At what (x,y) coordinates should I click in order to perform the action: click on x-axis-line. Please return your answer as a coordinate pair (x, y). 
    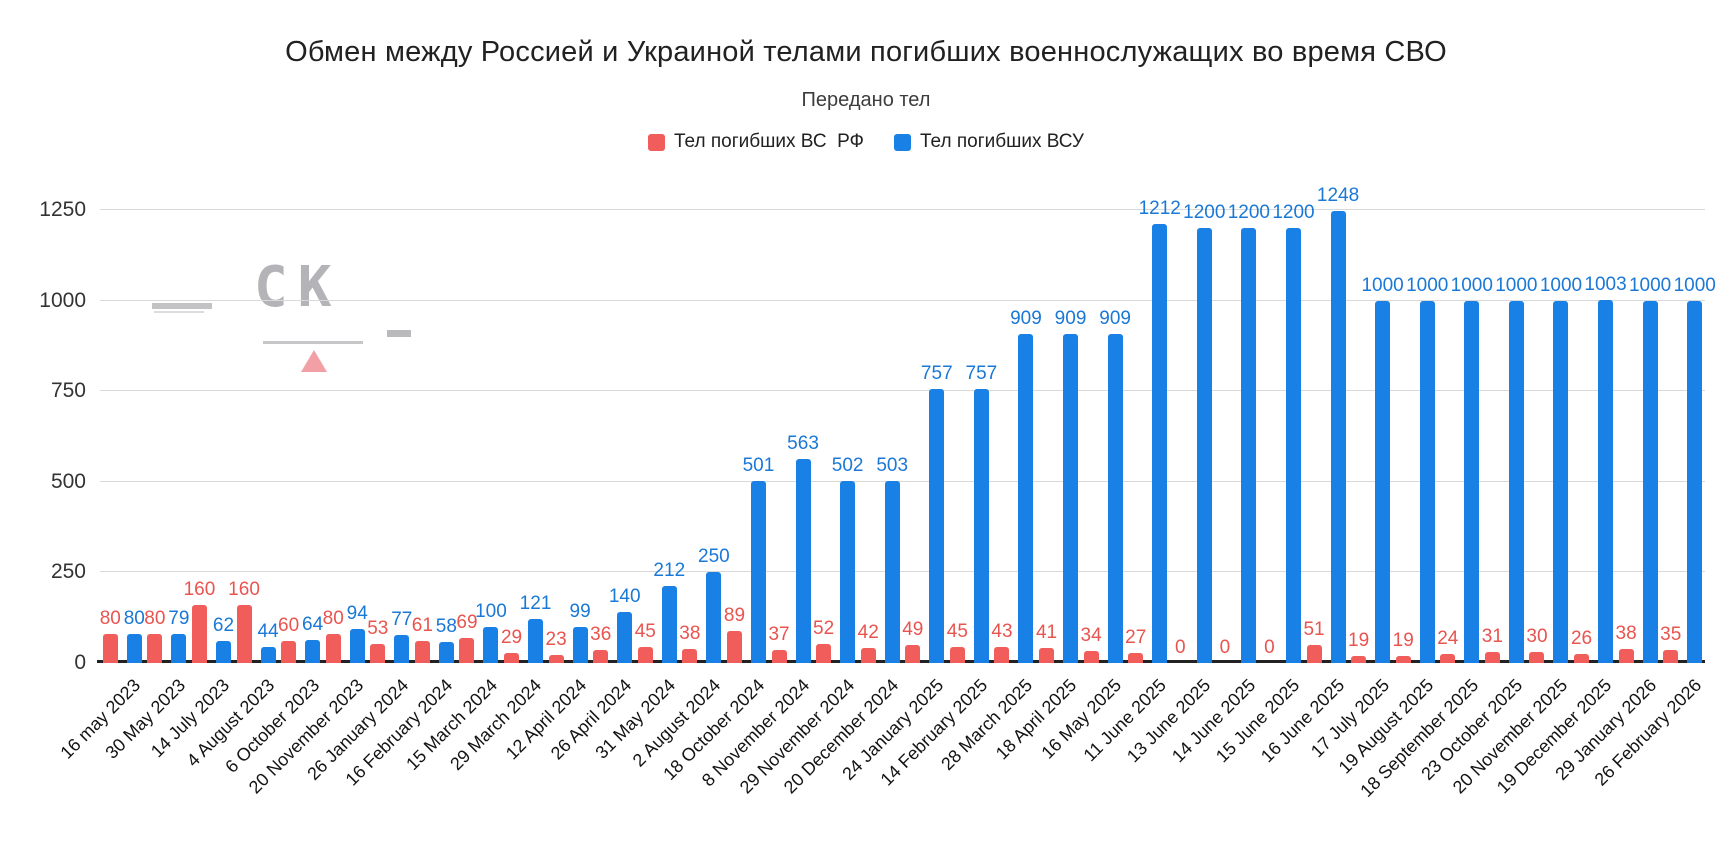
    Looking at the image, I should click on (901, 661).